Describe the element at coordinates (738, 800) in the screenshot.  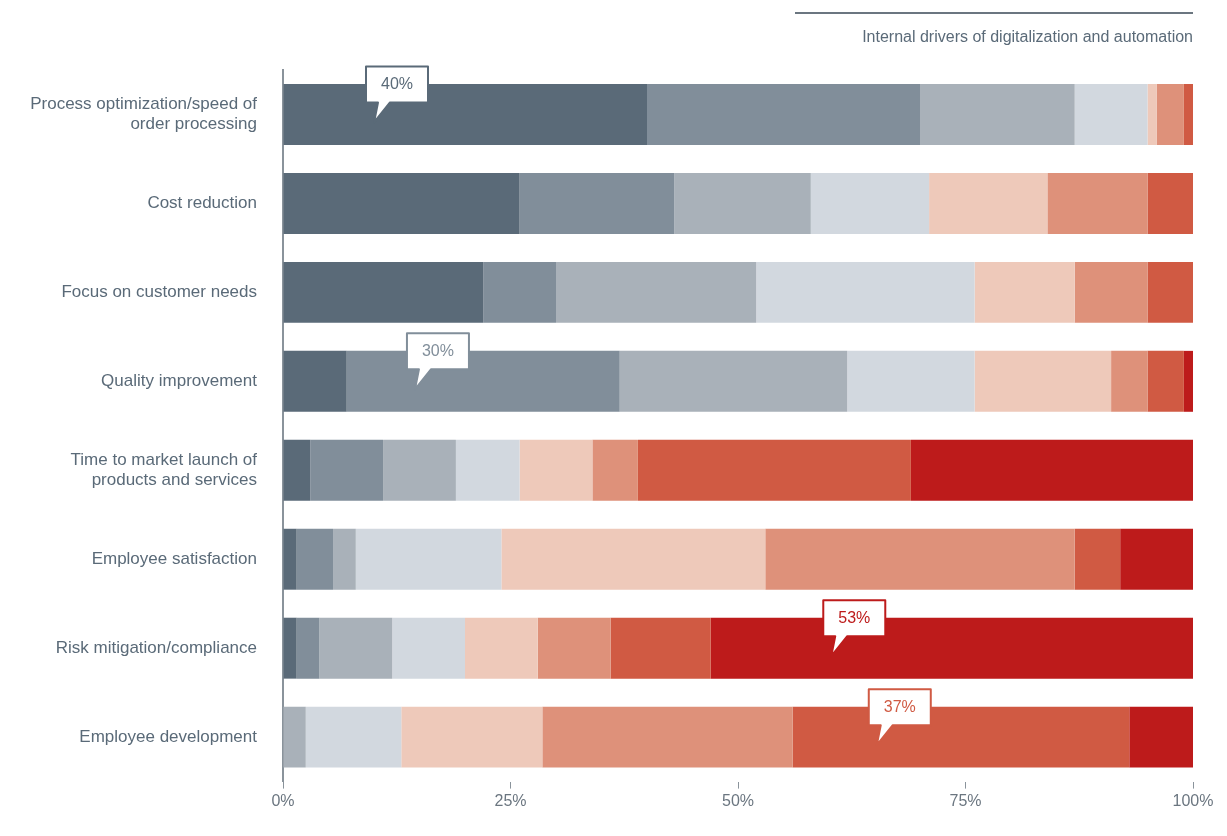
I see `x-tick-label: 50%` at that location.